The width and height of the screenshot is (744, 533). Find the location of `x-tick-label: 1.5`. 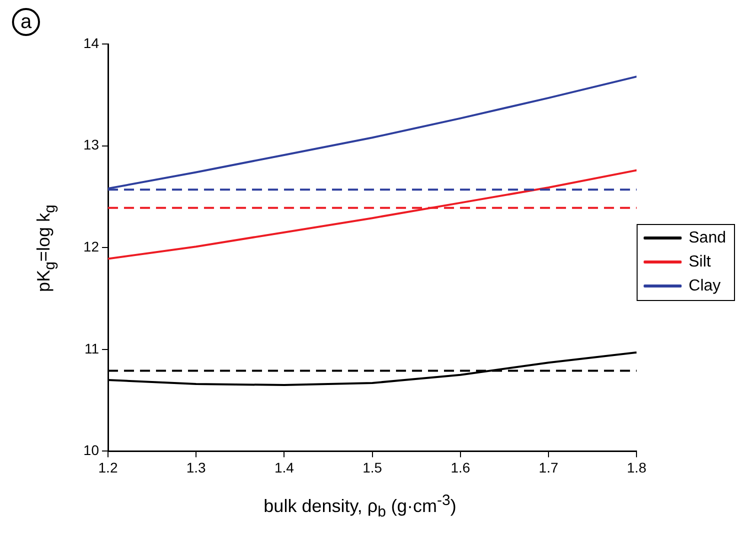

x-tick-label: 1.5 is located at coordinates (372, 467).